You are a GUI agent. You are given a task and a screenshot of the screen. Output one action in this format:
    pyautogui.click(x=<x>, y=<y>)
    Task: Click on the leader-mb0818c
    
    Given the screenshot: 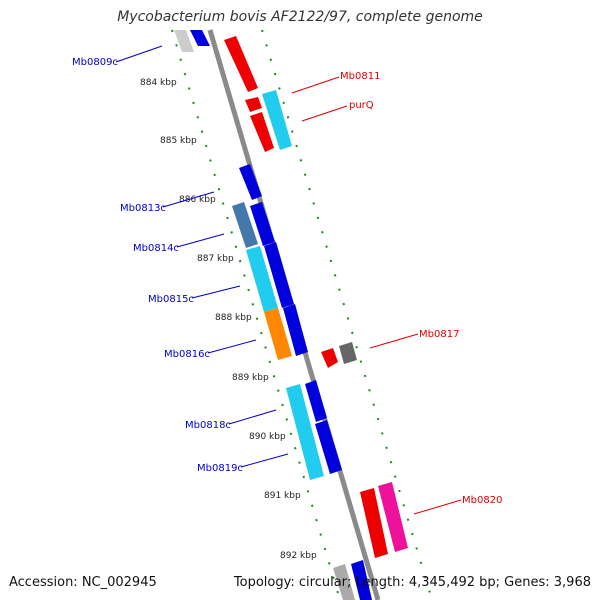 What is the action you would take?
    pyautogui.click(x=252, y=417)
    